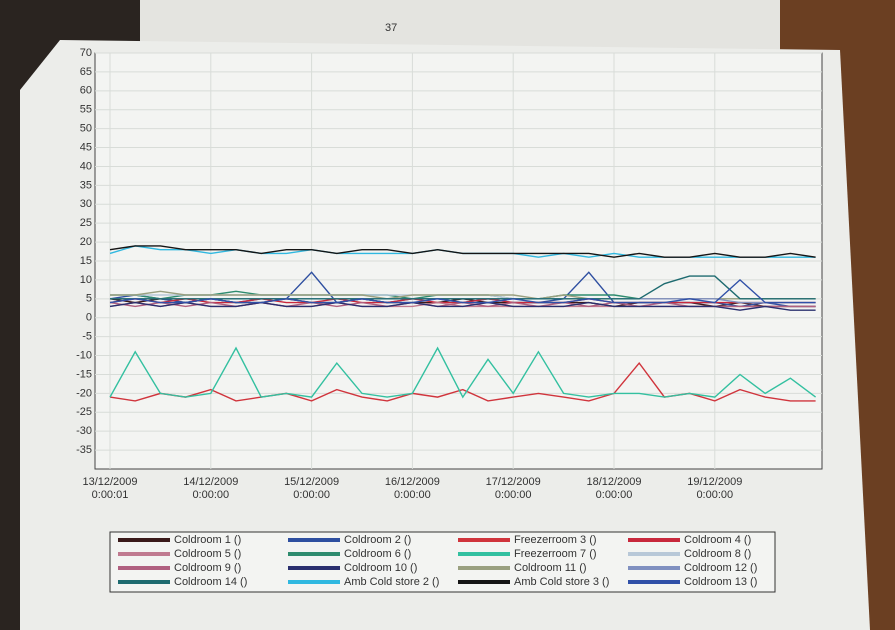 This screenshot has height=630, width=895. Describe the element at coordinates (377, 554) in the screenshot. I see `legend-label: Coldroom 6 ()` at that location.